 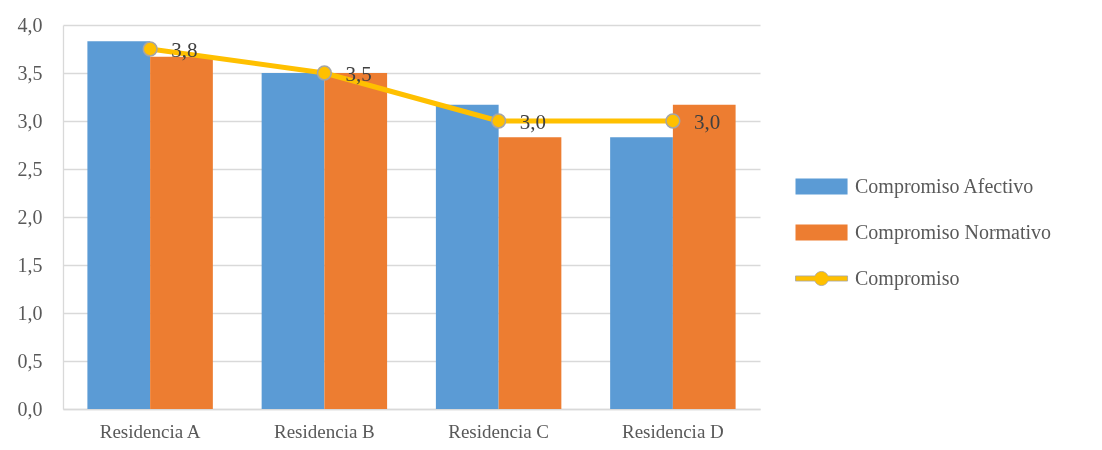 What do you see at coordinates (30, 216) in the screenshot?
I see `y-tick-label: 2,0` at bounding box center [30, 216].